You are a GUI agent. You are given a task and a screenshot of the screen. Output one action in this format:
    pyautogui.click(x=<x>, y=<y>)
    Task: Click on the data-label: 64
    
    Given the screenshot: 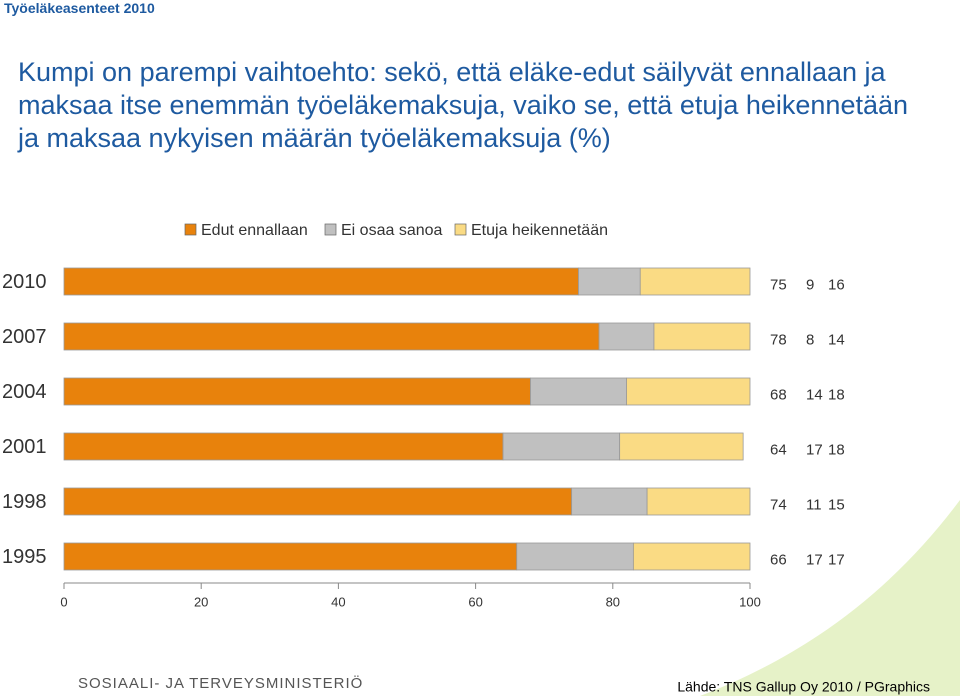 What is the action you would take?
    pyautogui.click(x=778, y=449)
    